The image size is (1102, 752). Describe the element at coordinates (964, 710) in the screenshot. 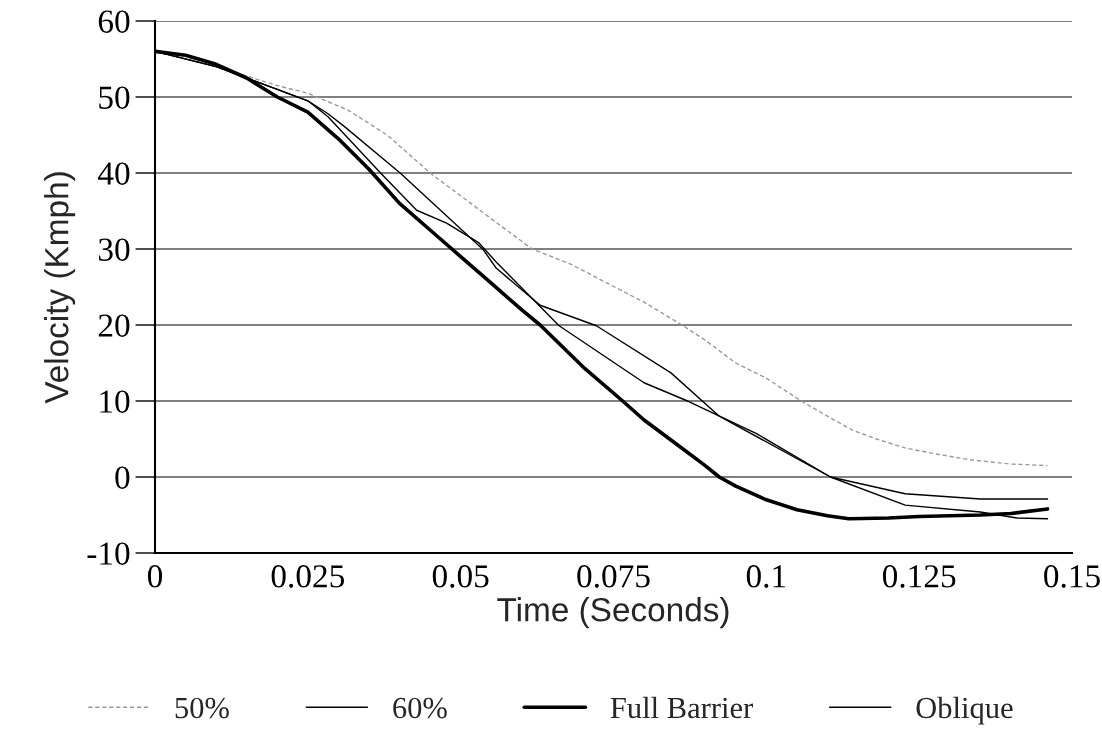

I see `legend-label: Oblique` at that location.